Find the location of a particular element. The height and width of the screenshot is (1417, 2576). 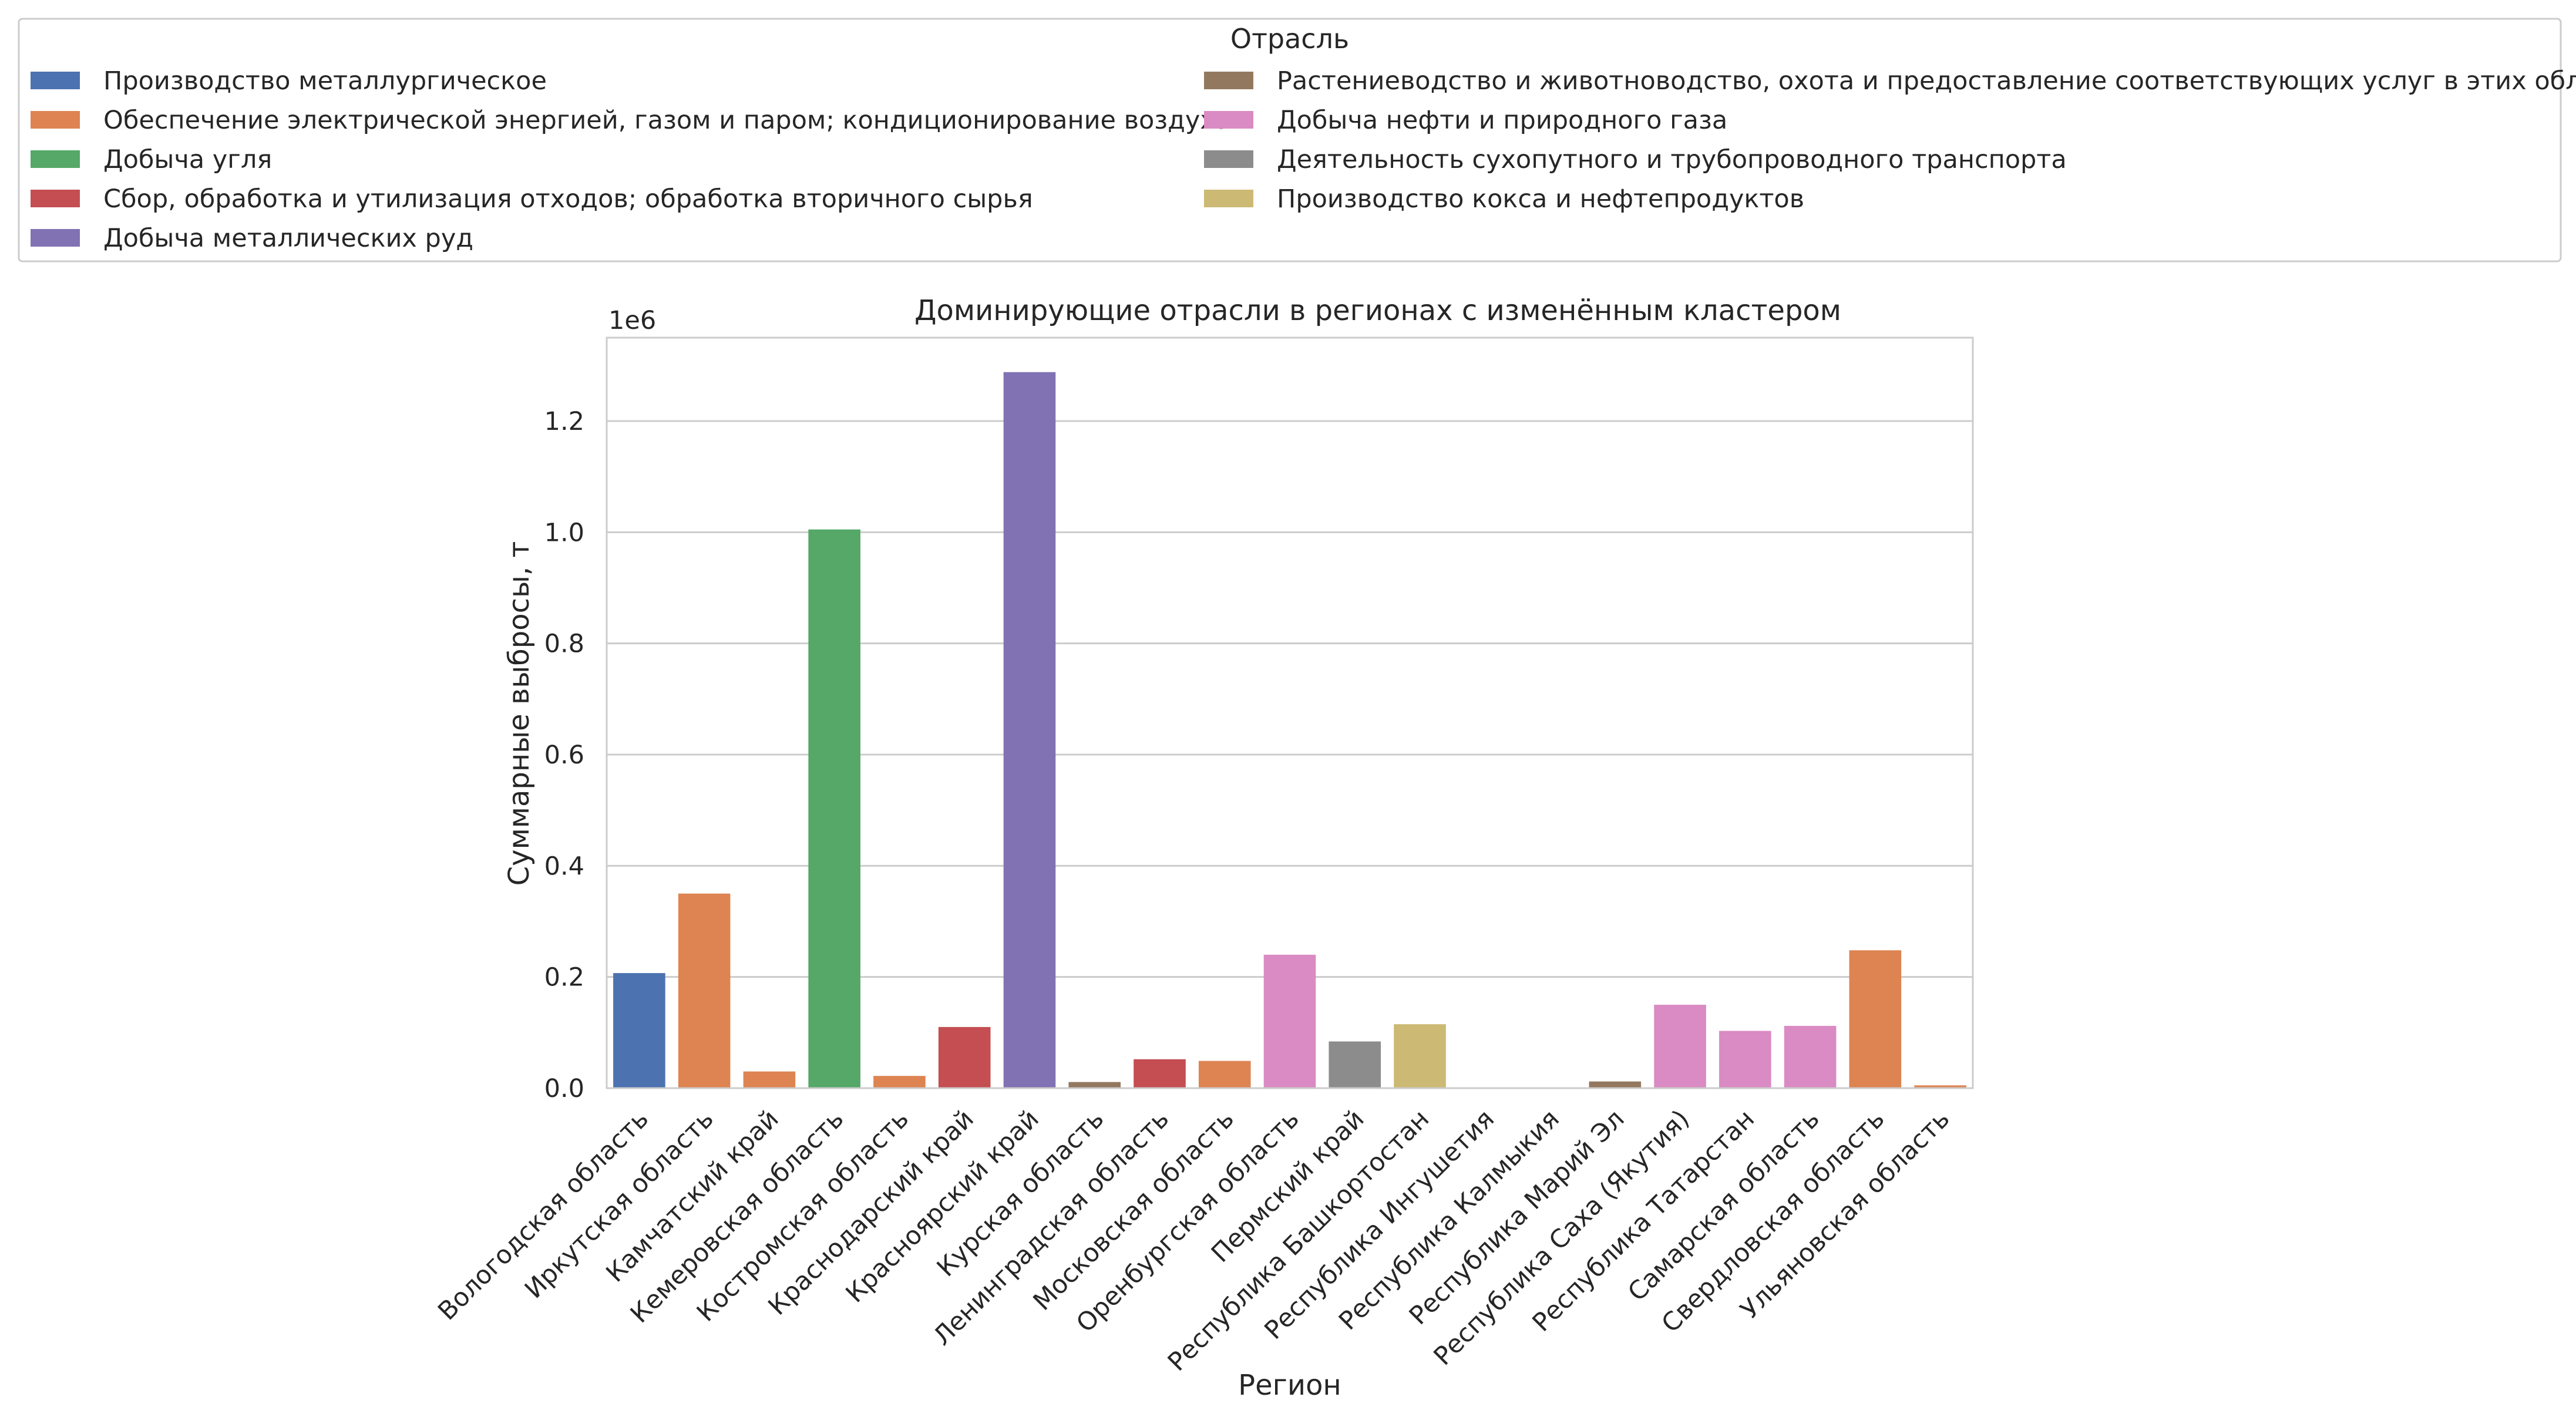

y-tick-label: 1.2 is located at coordinates (564, 422).